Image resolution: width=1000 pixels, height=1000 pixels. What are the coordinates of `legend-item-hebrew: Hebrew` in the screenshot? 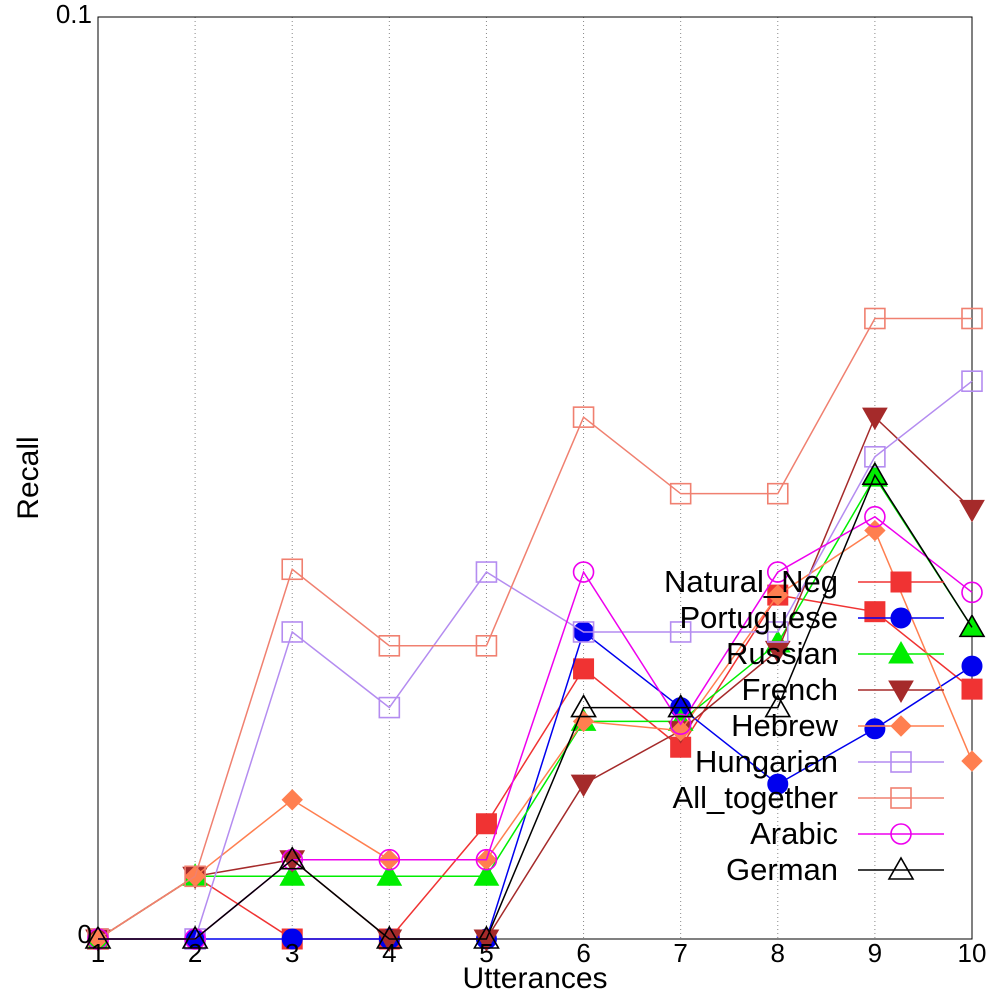 It's located at (837, 725).